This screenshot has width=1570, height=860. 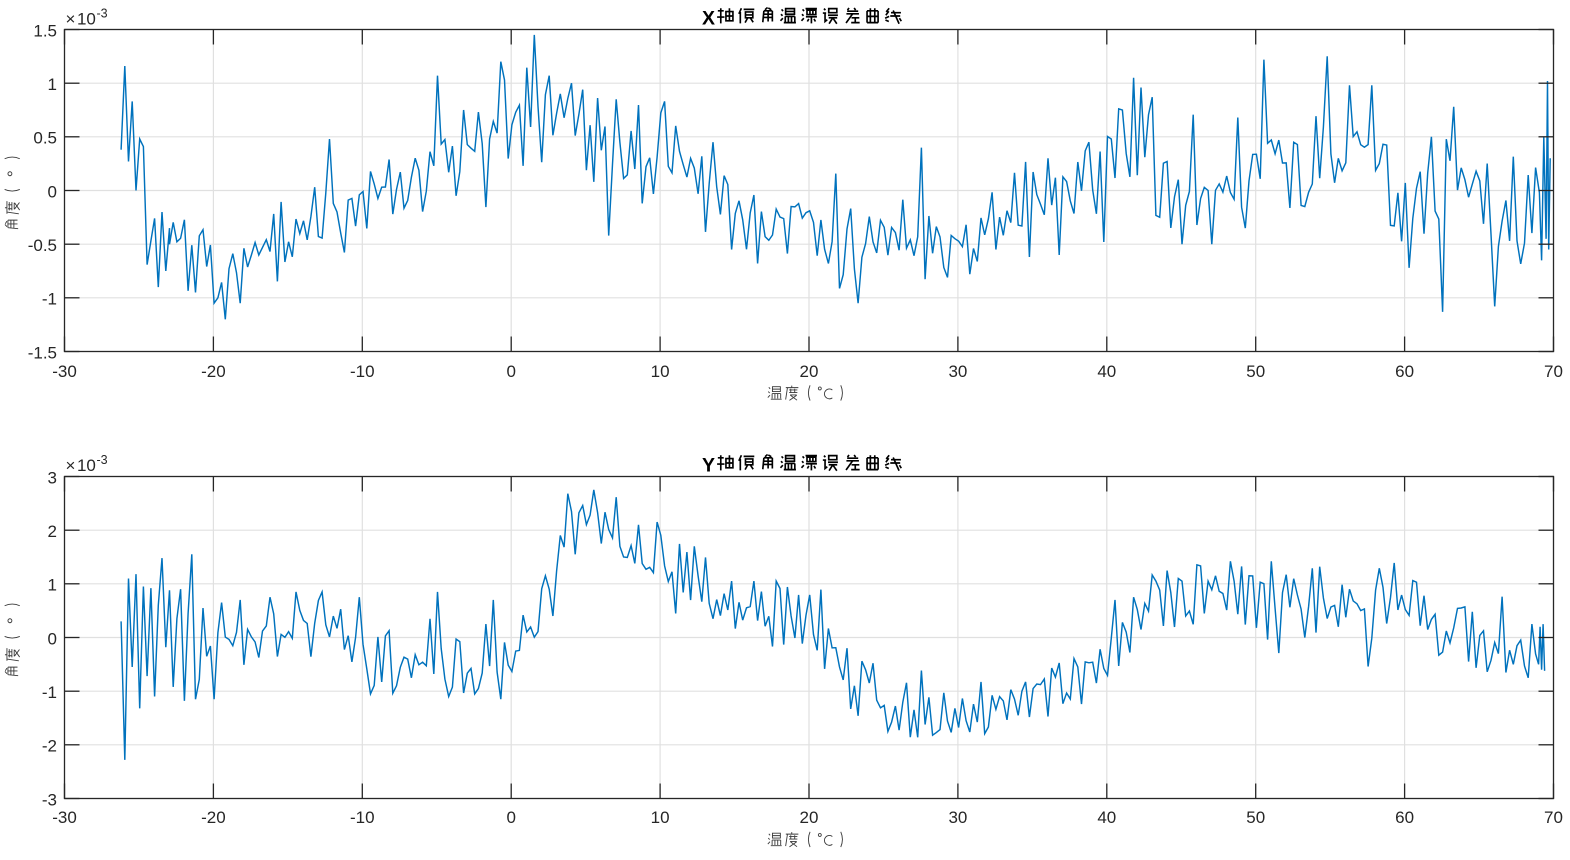 I want to click on svg-text: 2, so click(x=52, y=531).